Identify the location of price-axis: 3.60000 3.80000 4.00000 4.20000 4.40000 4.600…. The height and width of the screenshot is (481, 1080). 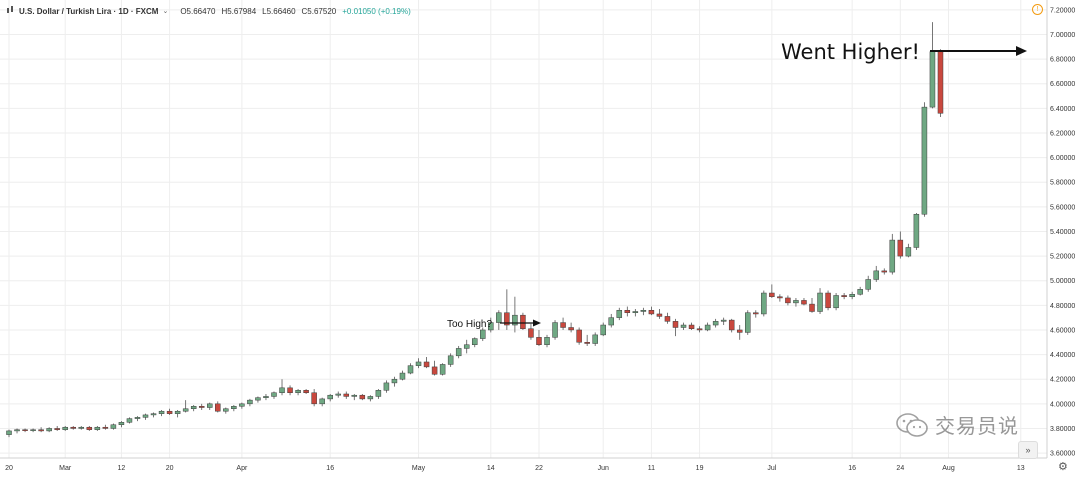
(1060, 229).